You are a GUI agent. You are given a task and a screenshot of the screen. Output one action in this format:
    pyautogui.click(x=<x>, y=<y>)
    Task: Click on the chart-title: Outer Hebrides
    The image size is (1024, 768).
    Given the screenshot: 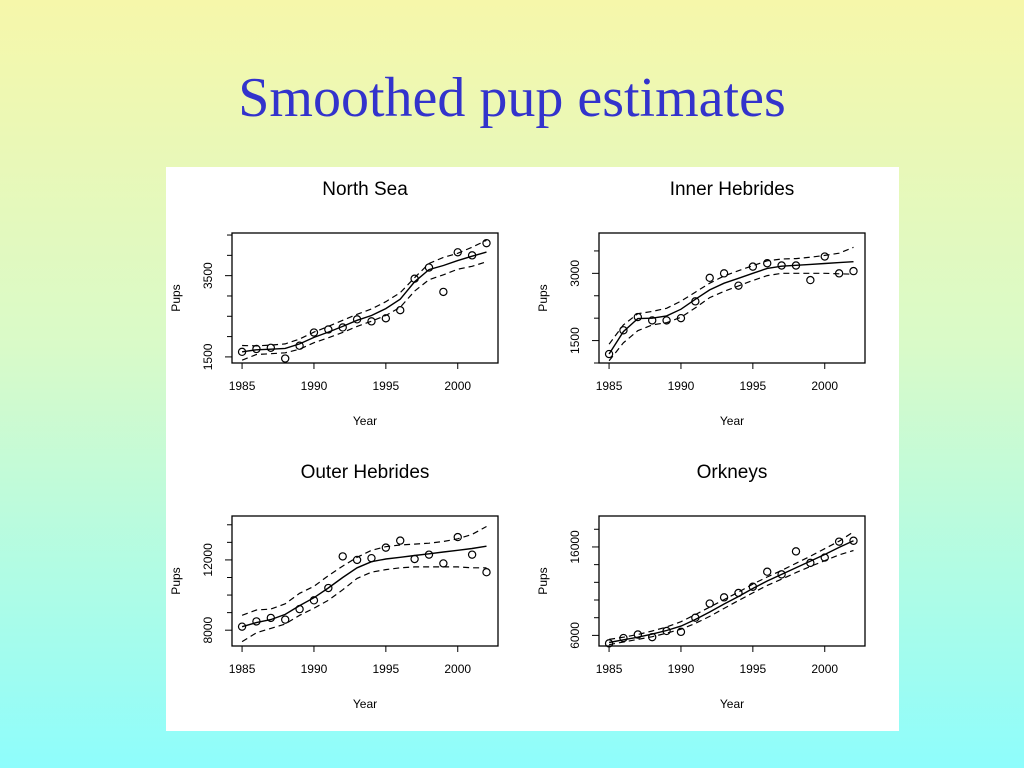 What is the action you would take?
    pyautogui.click(x=365, y=472)
    